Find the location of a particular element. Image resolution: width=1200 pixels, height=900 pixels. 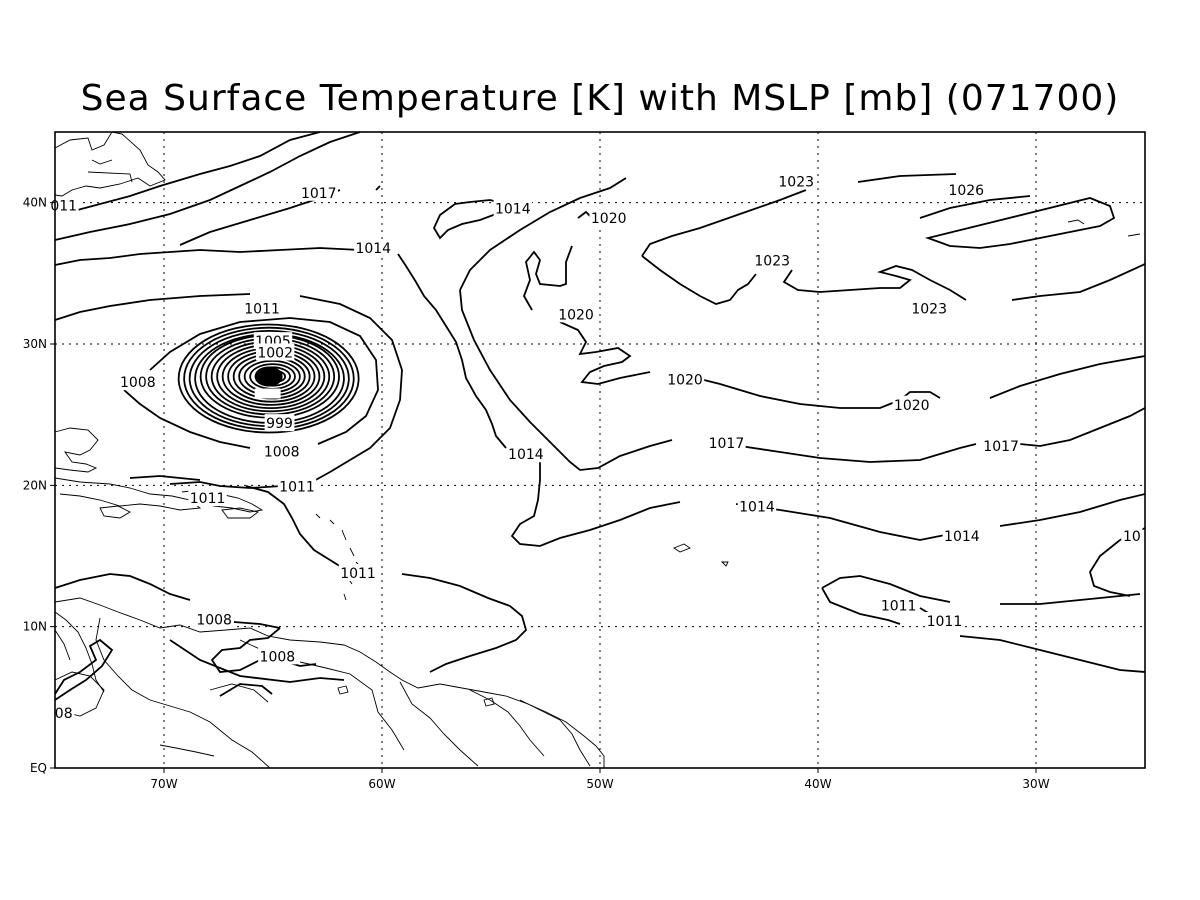

isobar-1017-northwest is located at coordinates (280, 215).